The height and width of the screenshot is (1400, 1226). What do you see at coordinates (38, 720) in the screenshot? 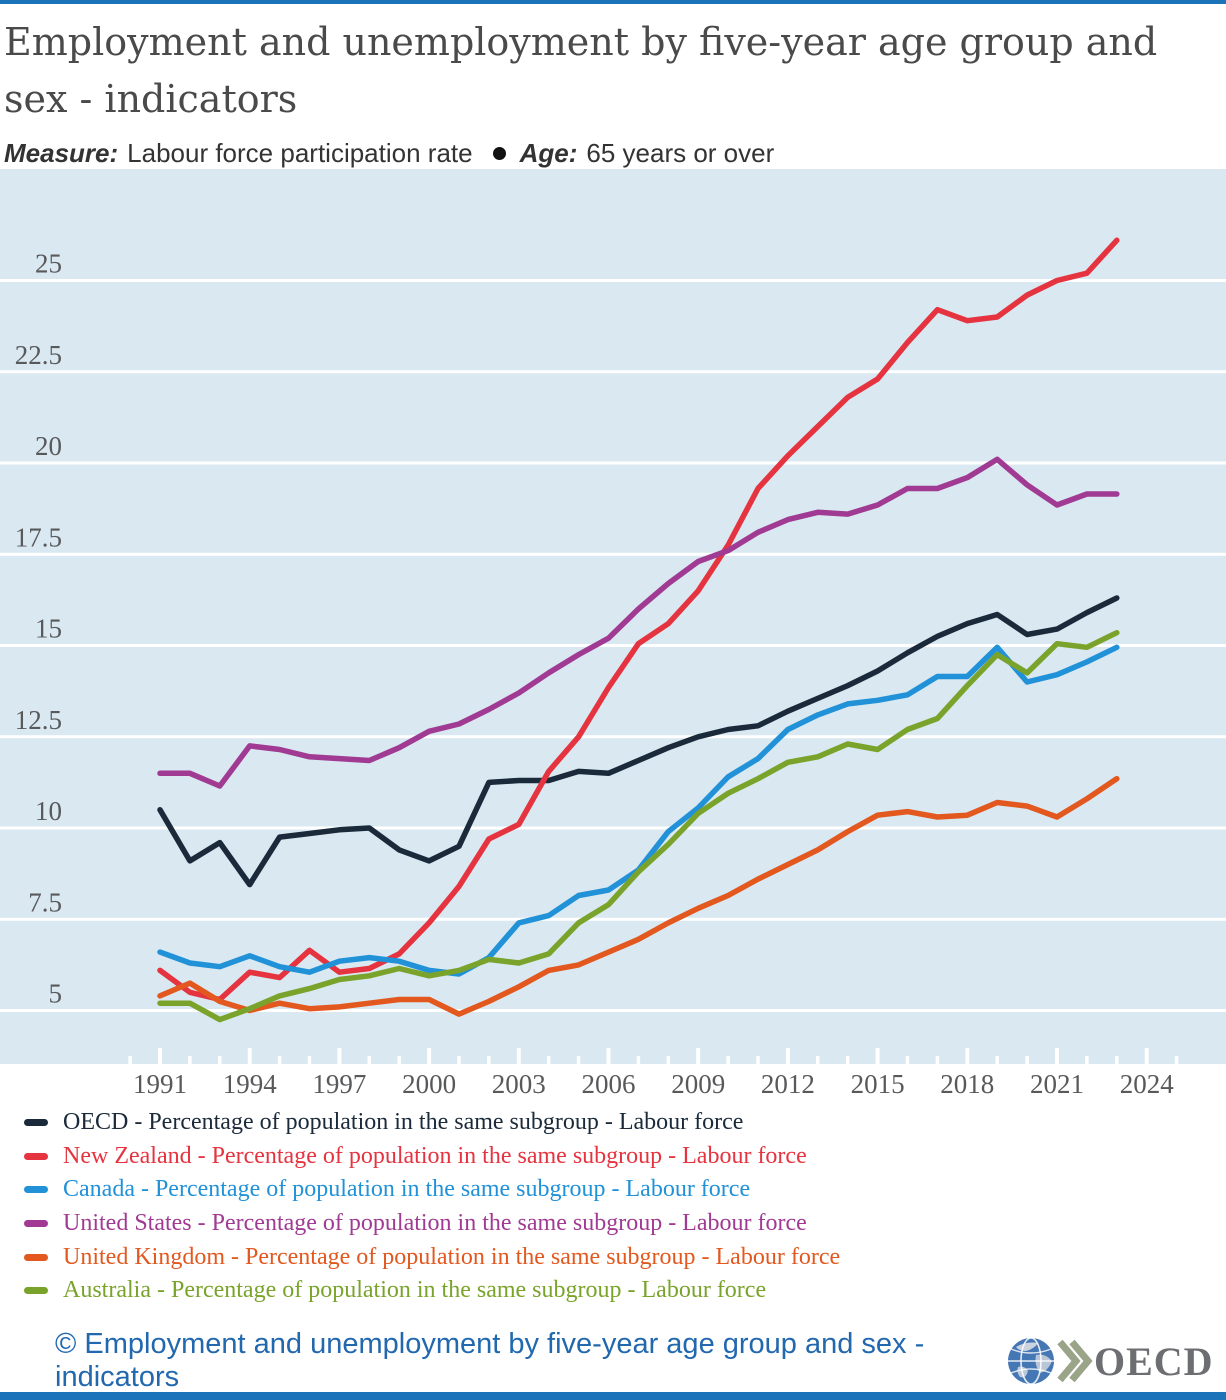
I see `y-tick-label: 12.5` at bounding box center [38, 720].